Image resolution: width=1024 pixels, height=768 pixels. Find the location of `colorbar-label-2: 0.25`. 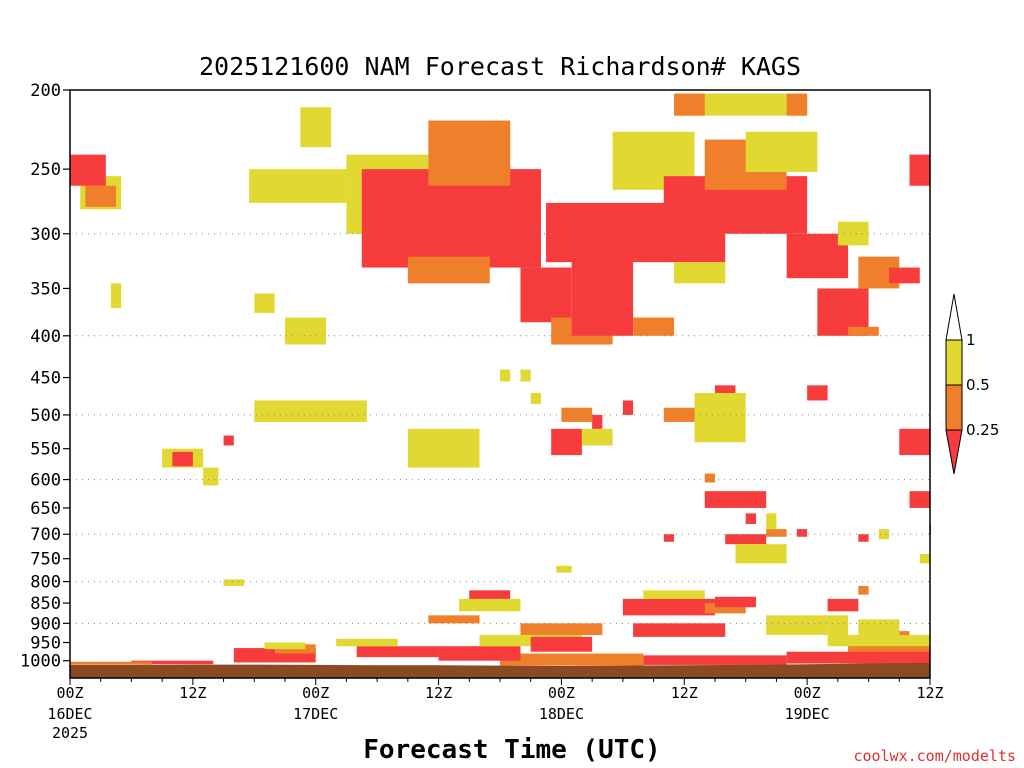

colorbar-label-2: 0.25 is located at coordinates (982, 430).